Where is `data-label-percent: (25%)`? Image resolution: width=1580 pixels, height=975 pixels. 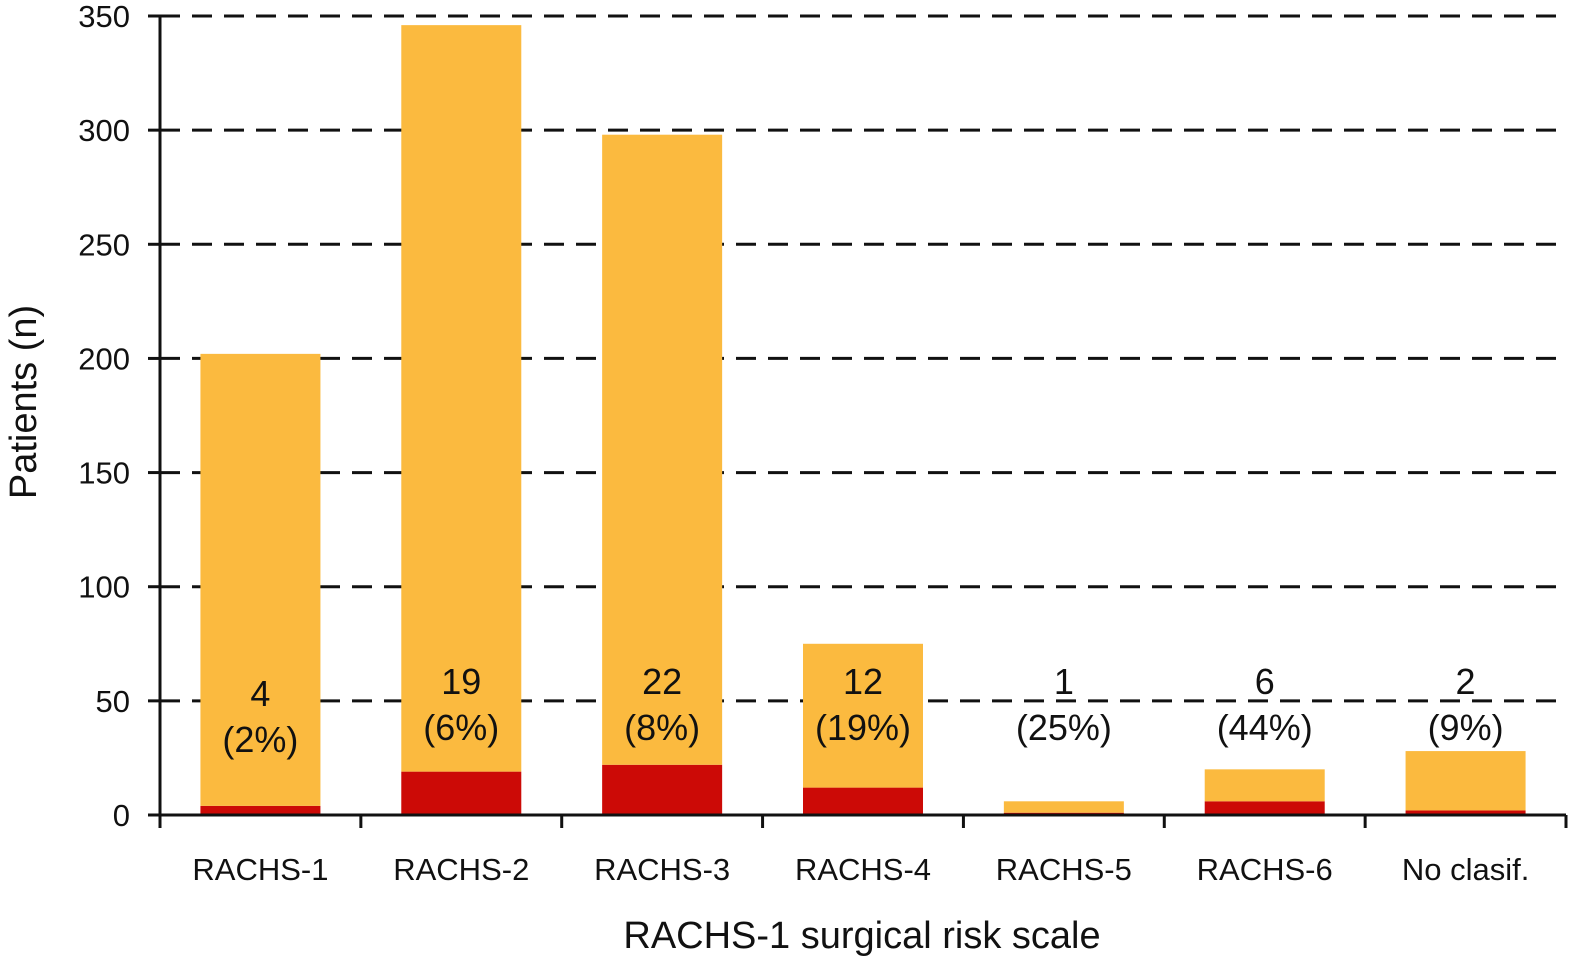 data-label-percent: (25%) is located at coordinates (1064, 727).